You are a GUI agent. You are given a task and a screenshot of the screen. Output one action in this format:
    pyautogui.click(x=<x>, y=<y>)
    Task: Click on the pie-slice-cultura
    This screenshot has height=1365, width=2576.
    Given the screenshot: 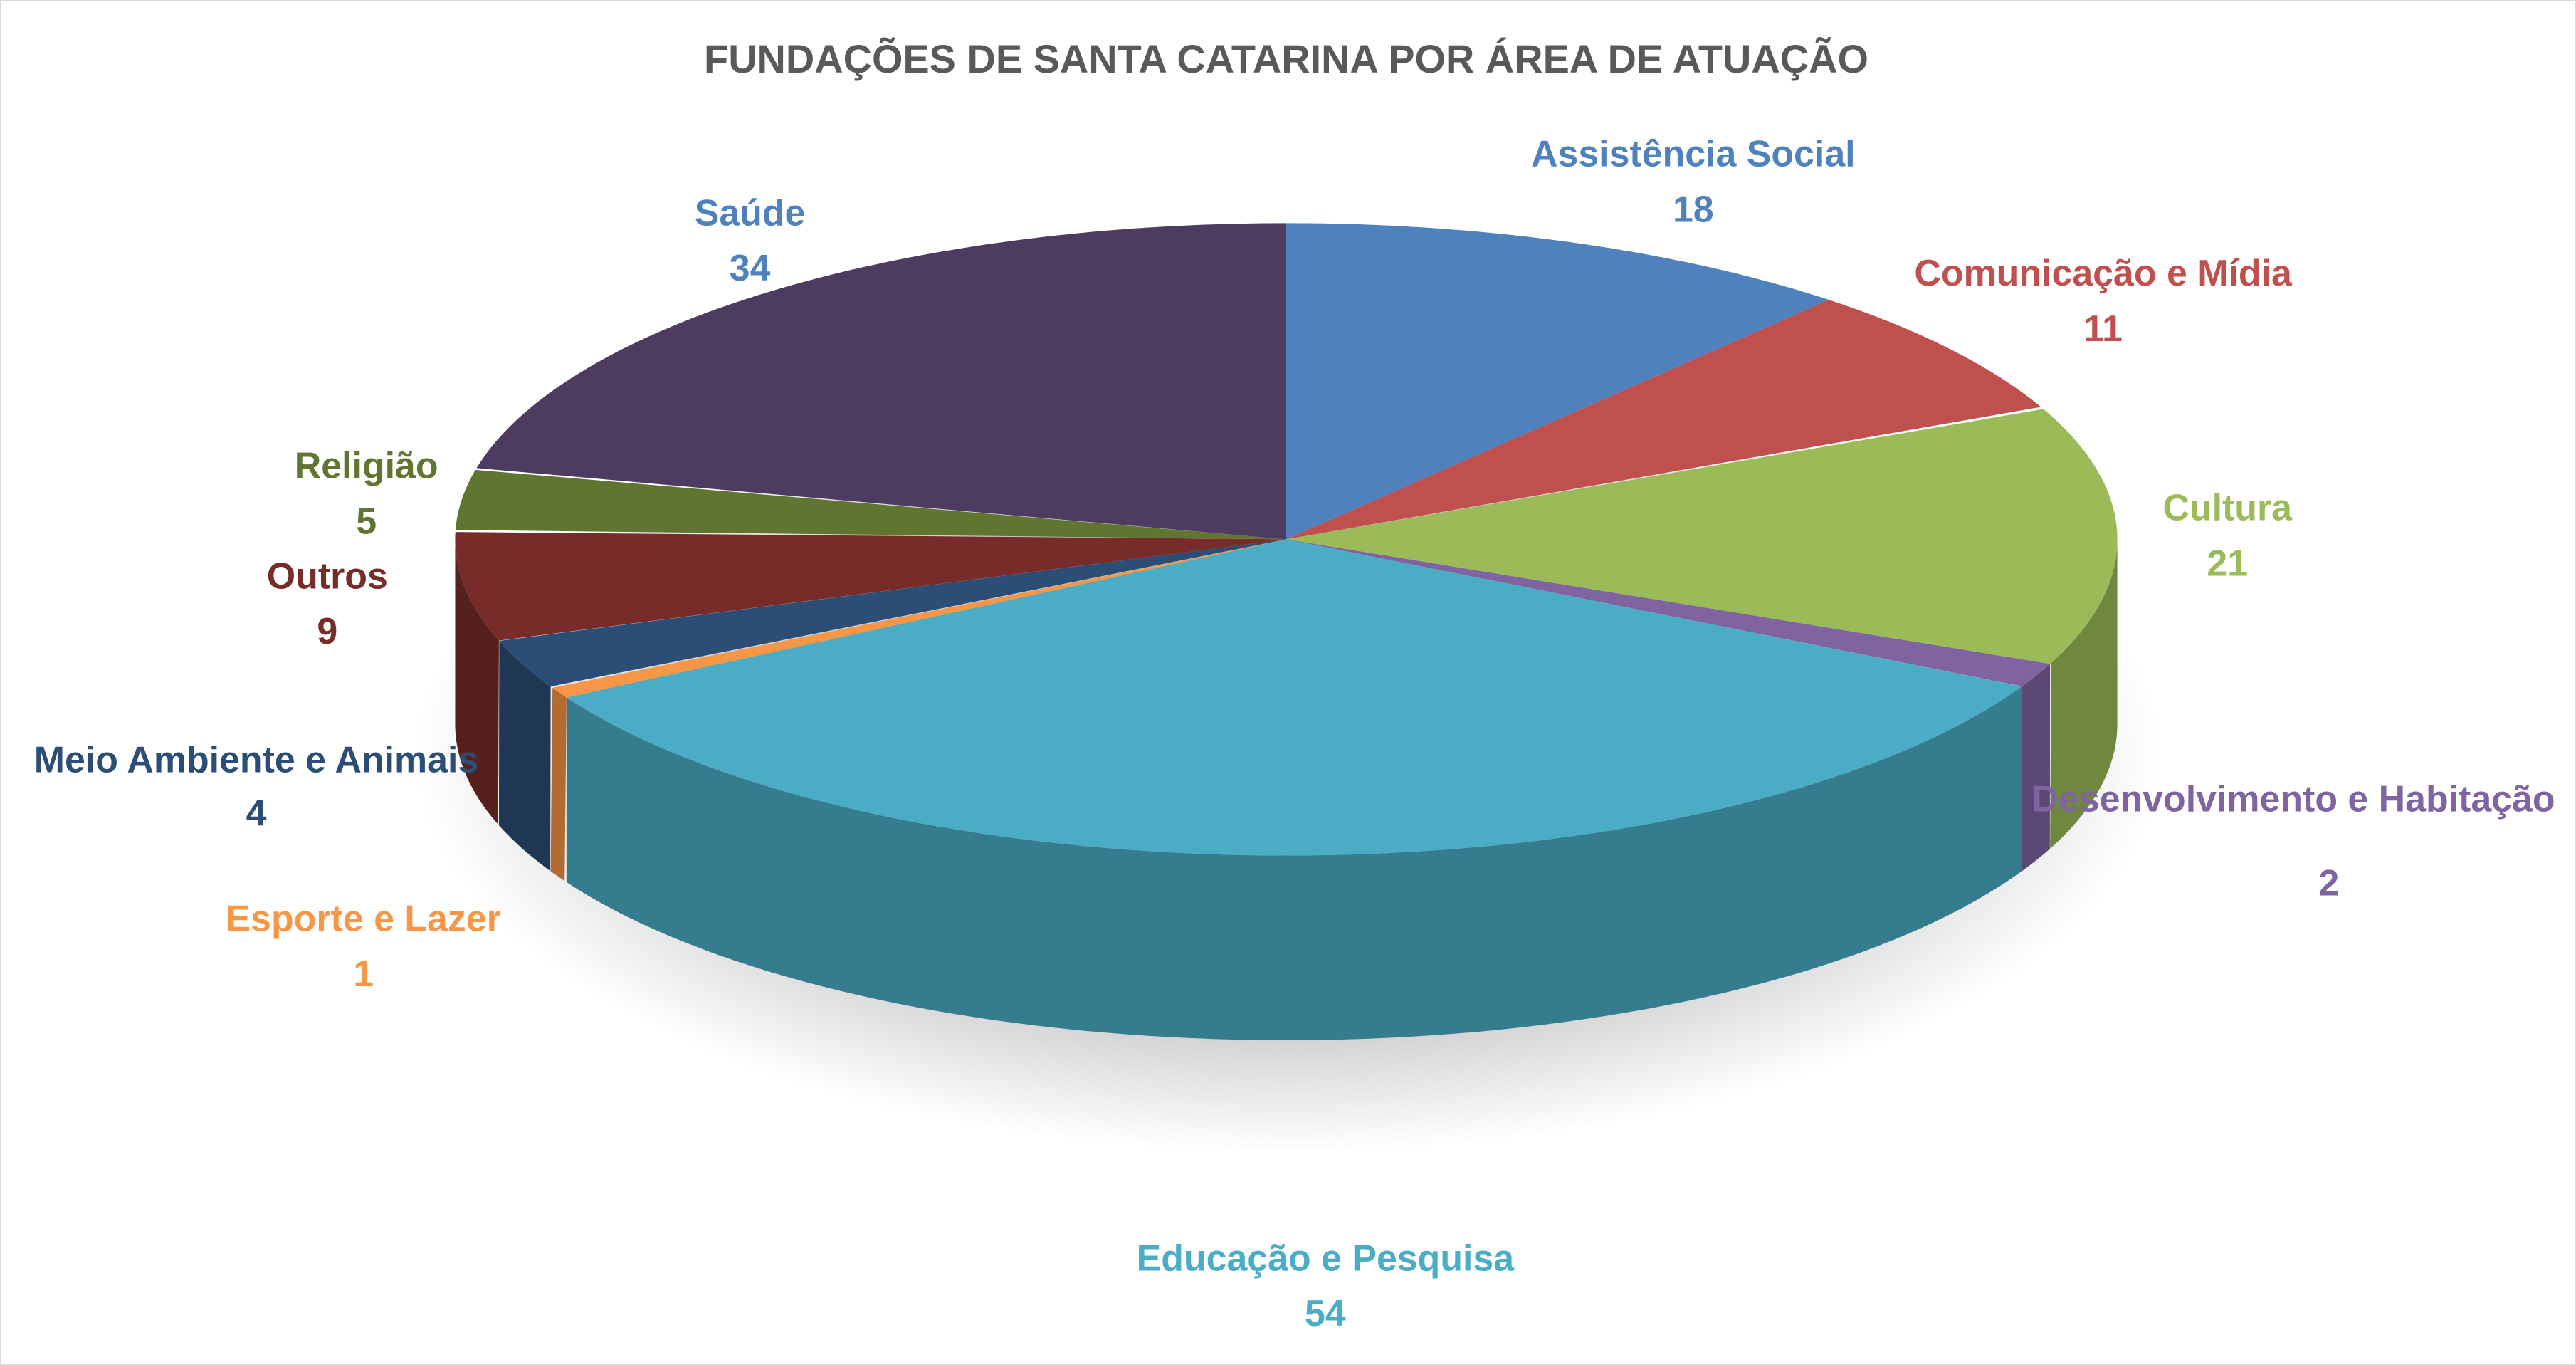 What is the action you would take?
    pyautogui.click(x=1702, y=536)
    